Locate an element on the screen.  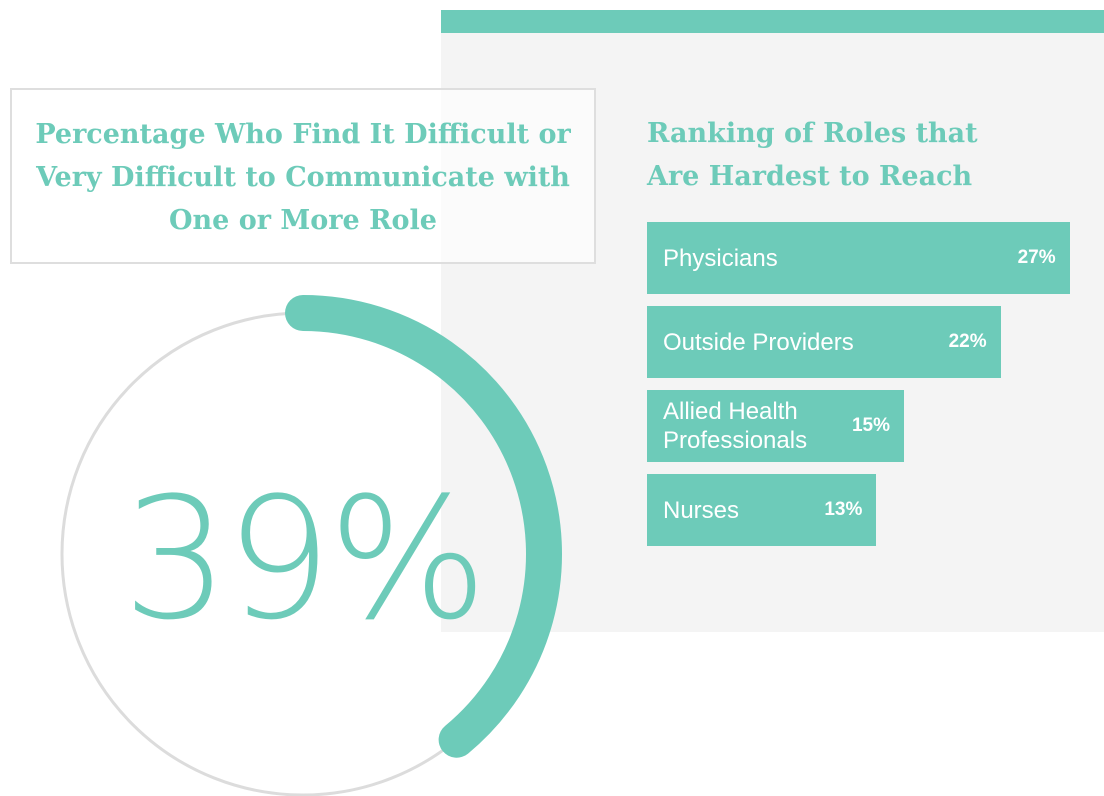
bar-category-label: Nurses is located at coordinates (701, 510).